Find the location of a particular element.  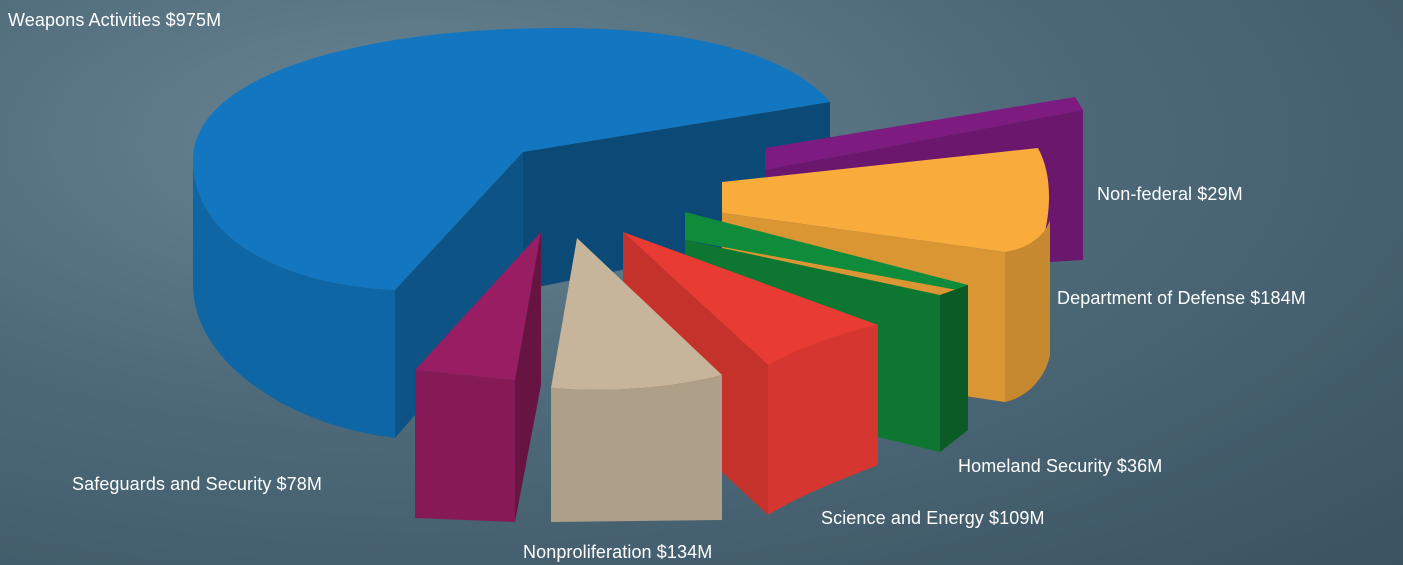

label-homeland-security: Homeland Security $36M is located at coordinates (1060, 466).